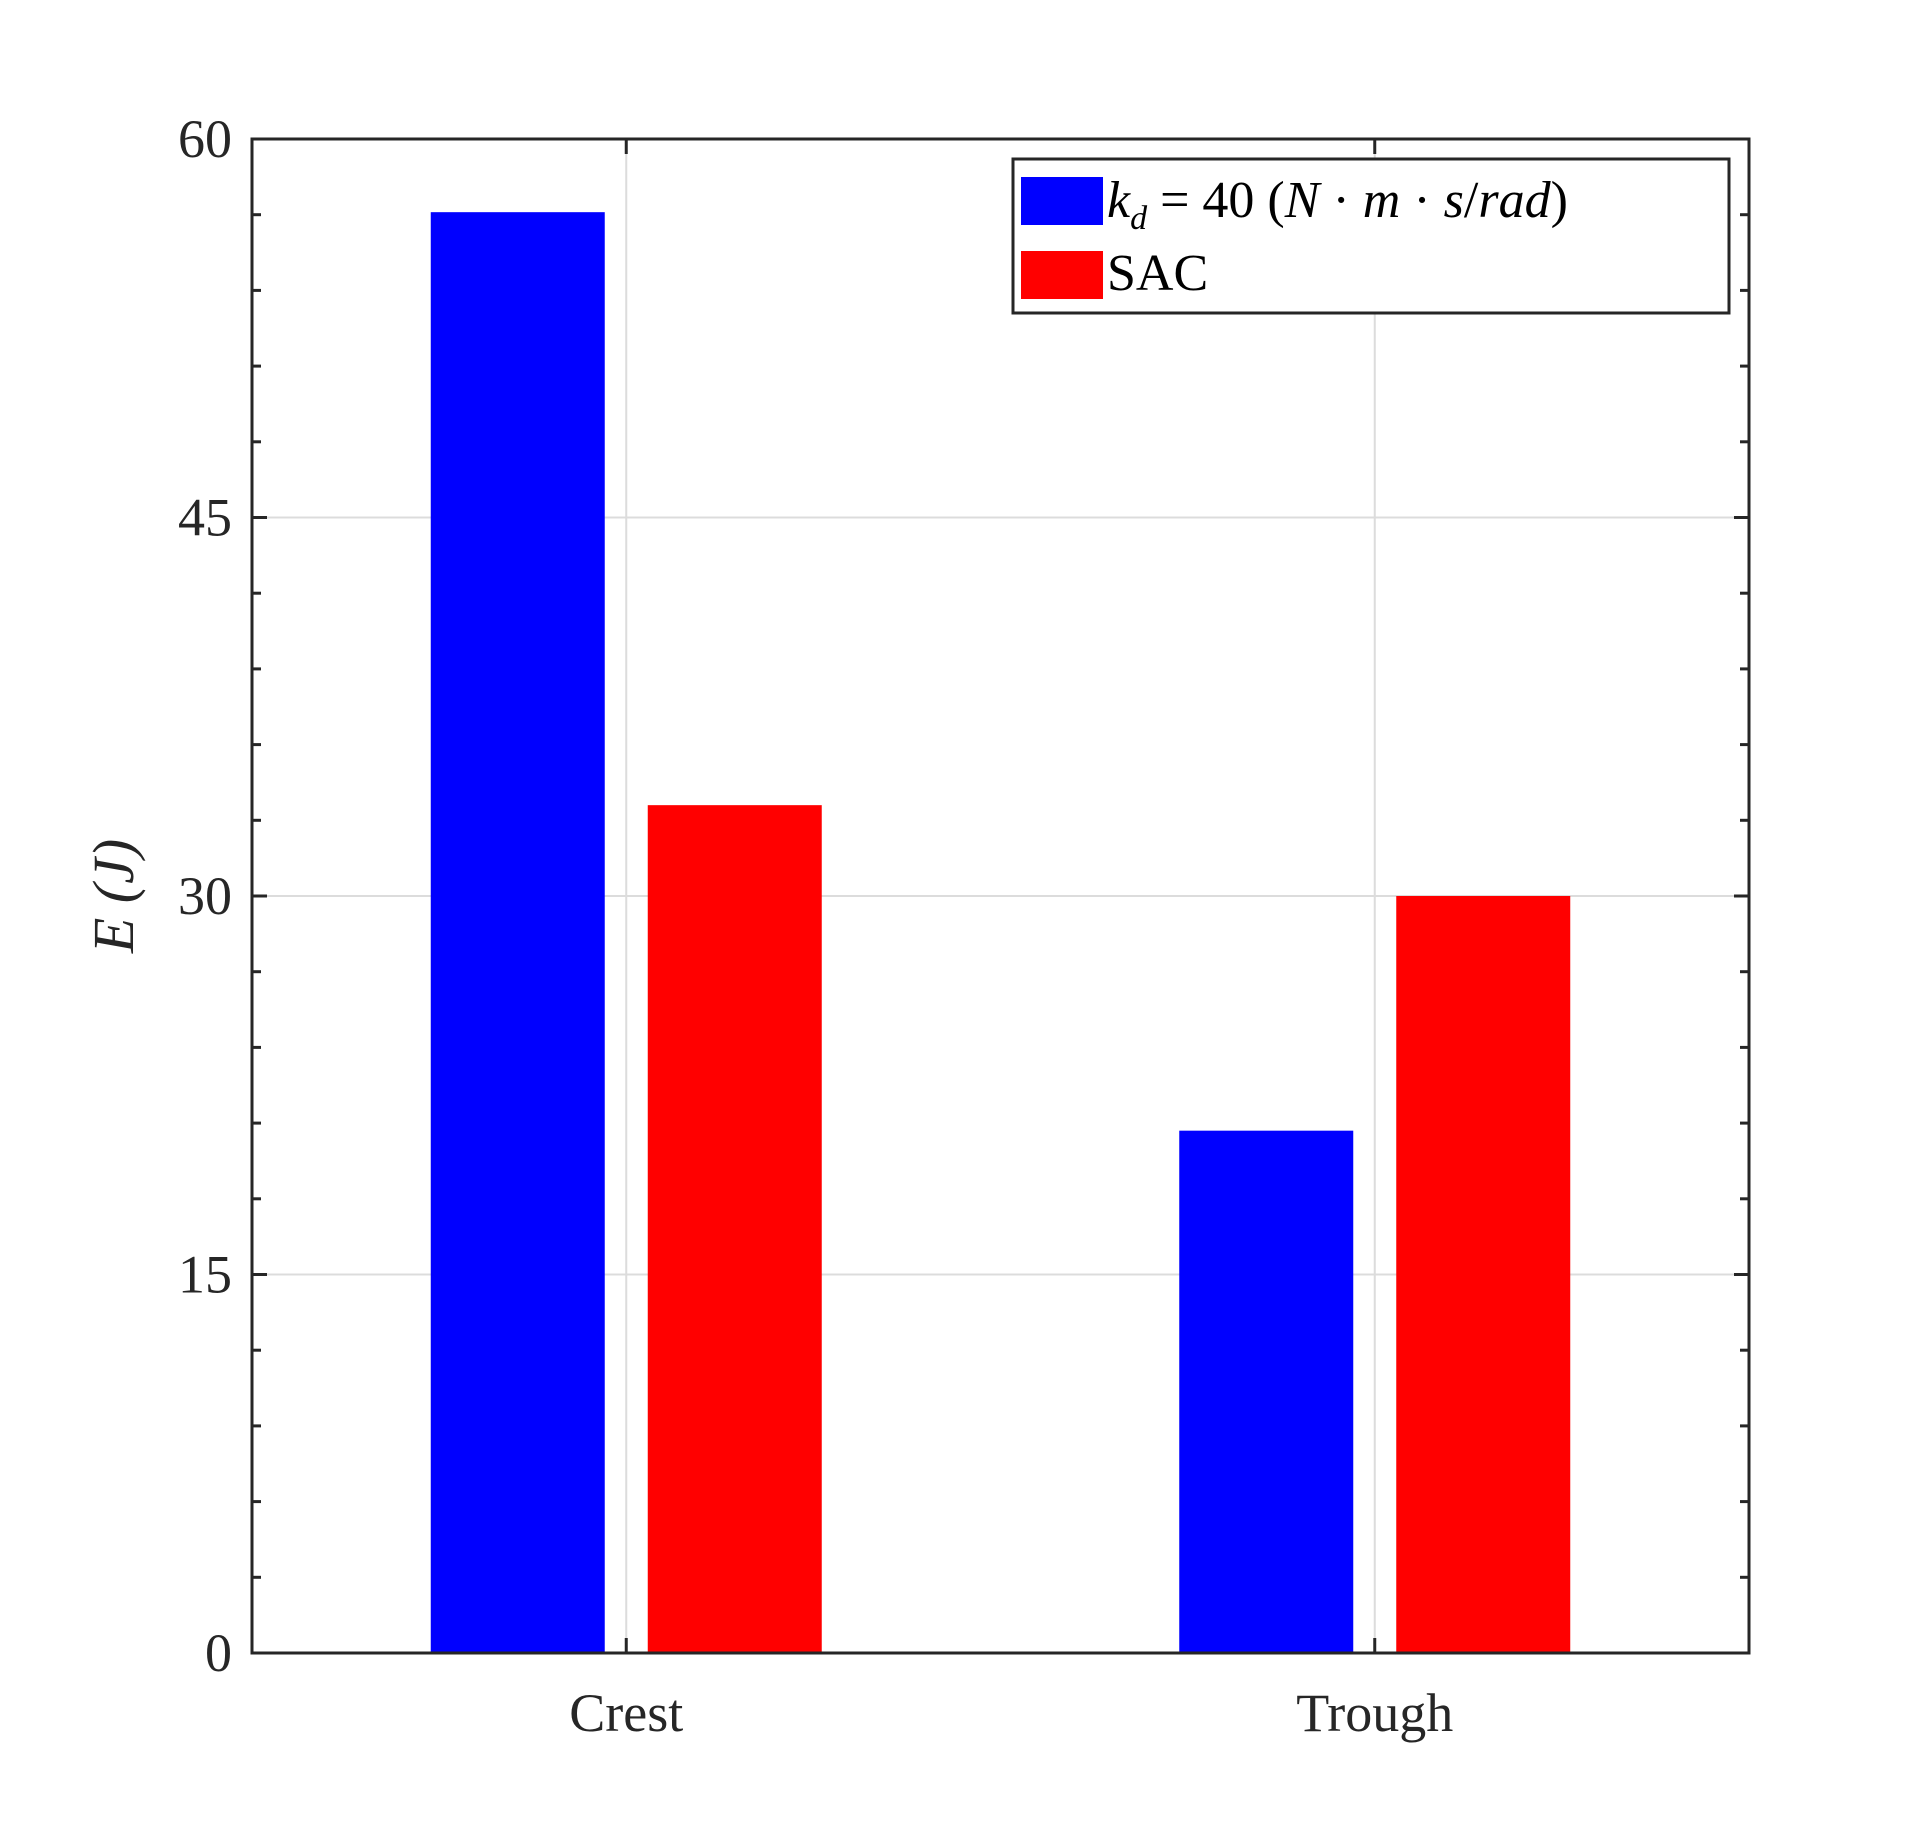  What do you see at coordinates (113, 896) in the screenshot?
I see `y-axis-title: E (J)` at bounding box center [113, 896].